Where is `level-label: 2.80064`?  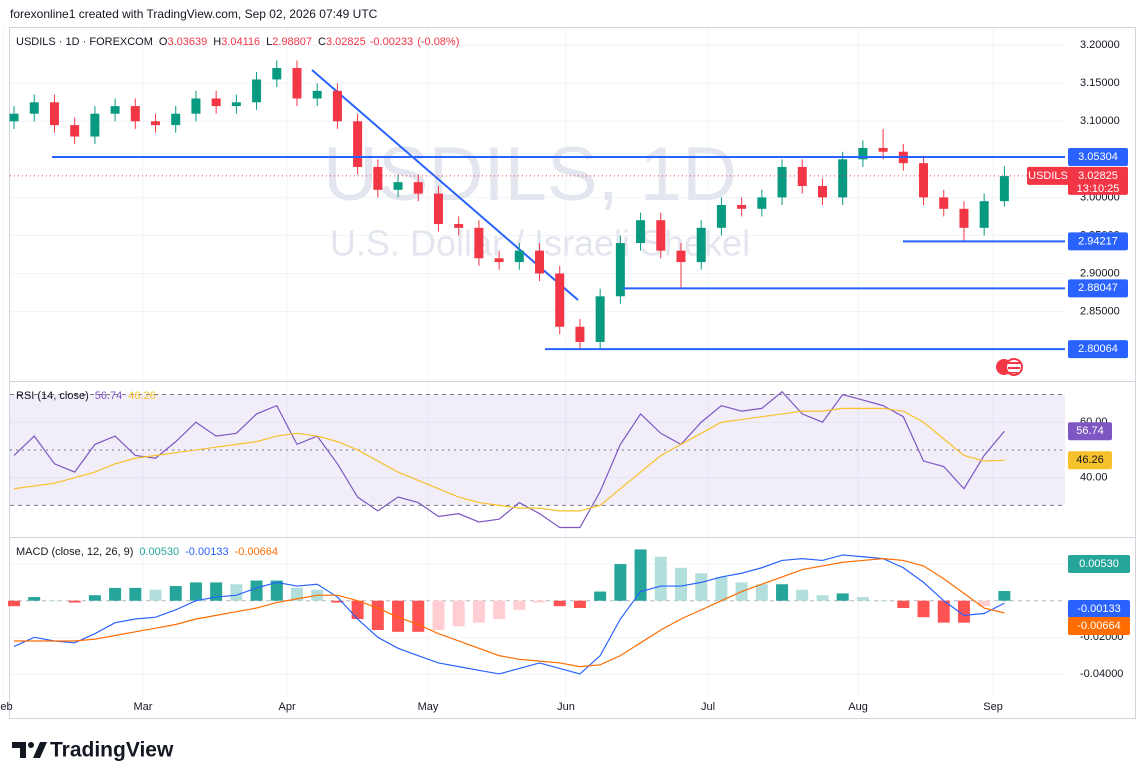
level-label: 2.80064 is located at coordinates (1098, 349).